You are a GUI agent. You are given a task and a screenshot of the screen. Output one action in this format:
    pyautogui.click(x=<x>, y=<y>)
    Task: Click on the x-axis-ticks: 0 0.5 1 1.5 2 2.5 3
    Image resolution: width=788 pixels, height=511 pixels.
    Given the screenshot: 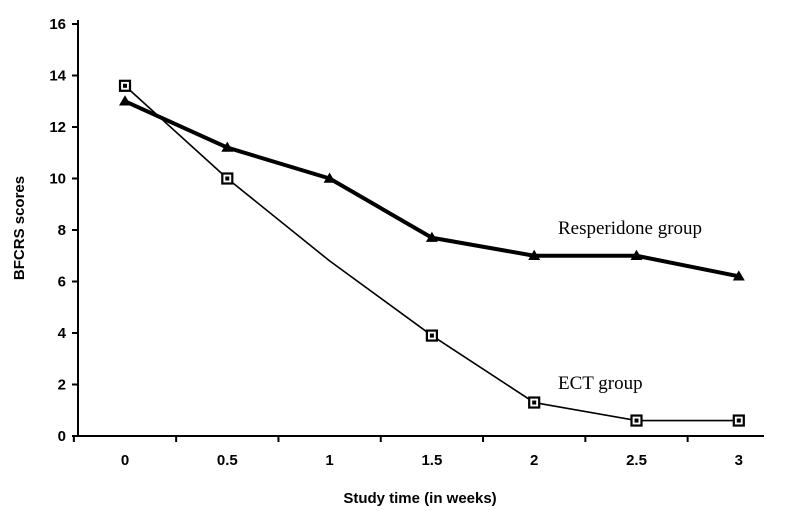 What is the action you would take?
    pyautogui.click(x=407, y=452)
    